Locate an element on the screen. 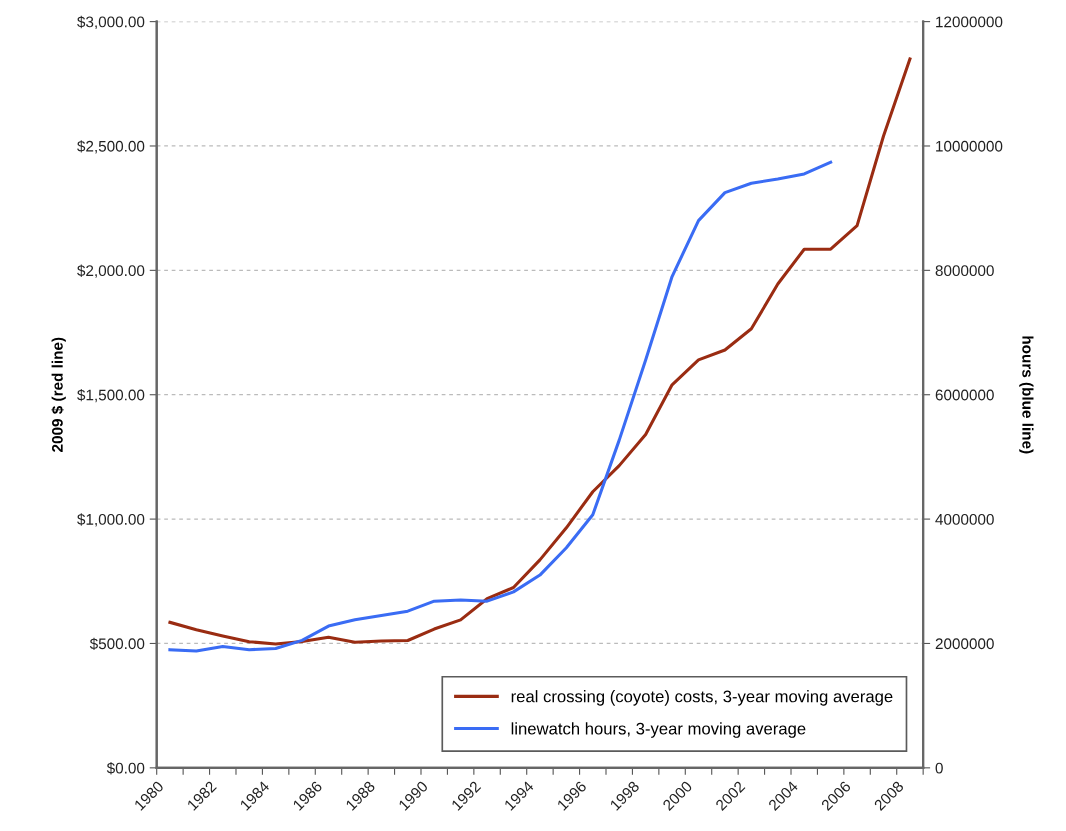 This screenshot has width=1066, height=831. y2-tick-label: 0 is located at coordinates (939, 768).